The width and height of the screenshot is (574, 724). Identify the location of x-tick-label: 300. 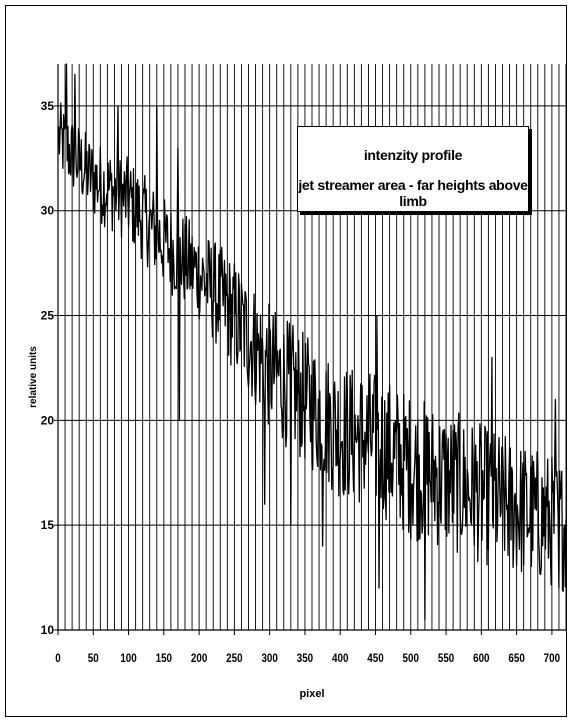
(269, 658).